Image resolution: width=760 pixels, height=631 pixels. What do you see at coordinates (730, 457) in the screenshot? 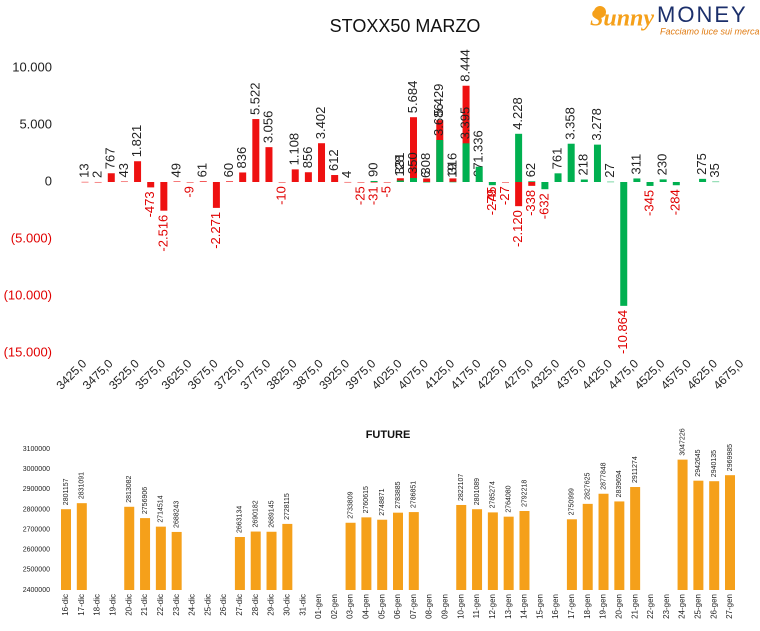
I see `data-label: 2969985` at bounding box center [730, 457].